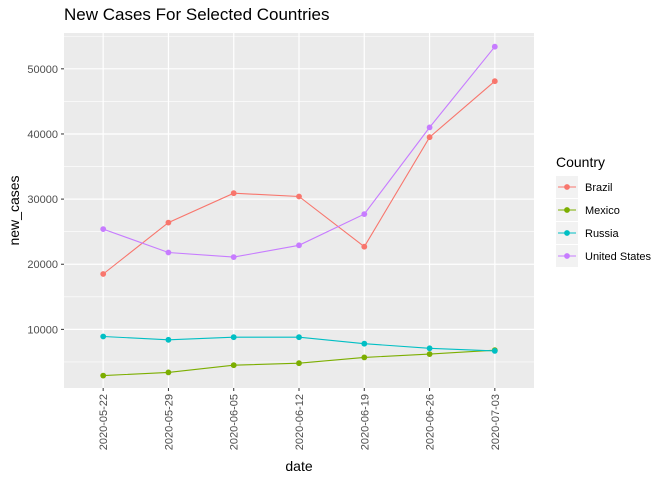 This screenshot has height=480, width=672. Describe the element at coordinates (42, 330) in the screenshot. I see `y-tick-label: 10000` at that location.